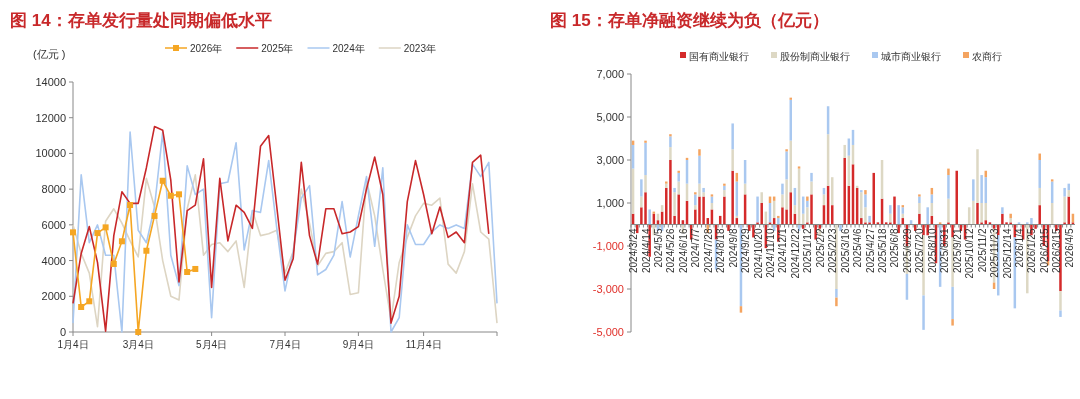  Describe the element at coordinates (970, 253) in the screenshot. I see `x-tick-label: 2025/10/12` at that location.